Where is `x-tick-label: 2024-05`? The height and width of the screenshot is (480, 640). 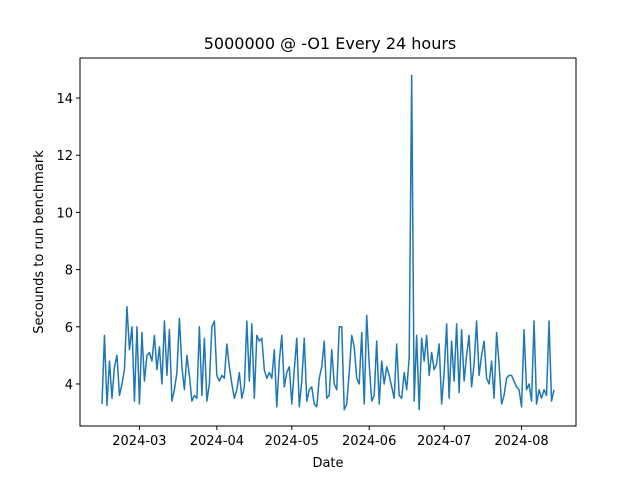
x-tick-label: 2024-05 is located at coordinates (292, 441).